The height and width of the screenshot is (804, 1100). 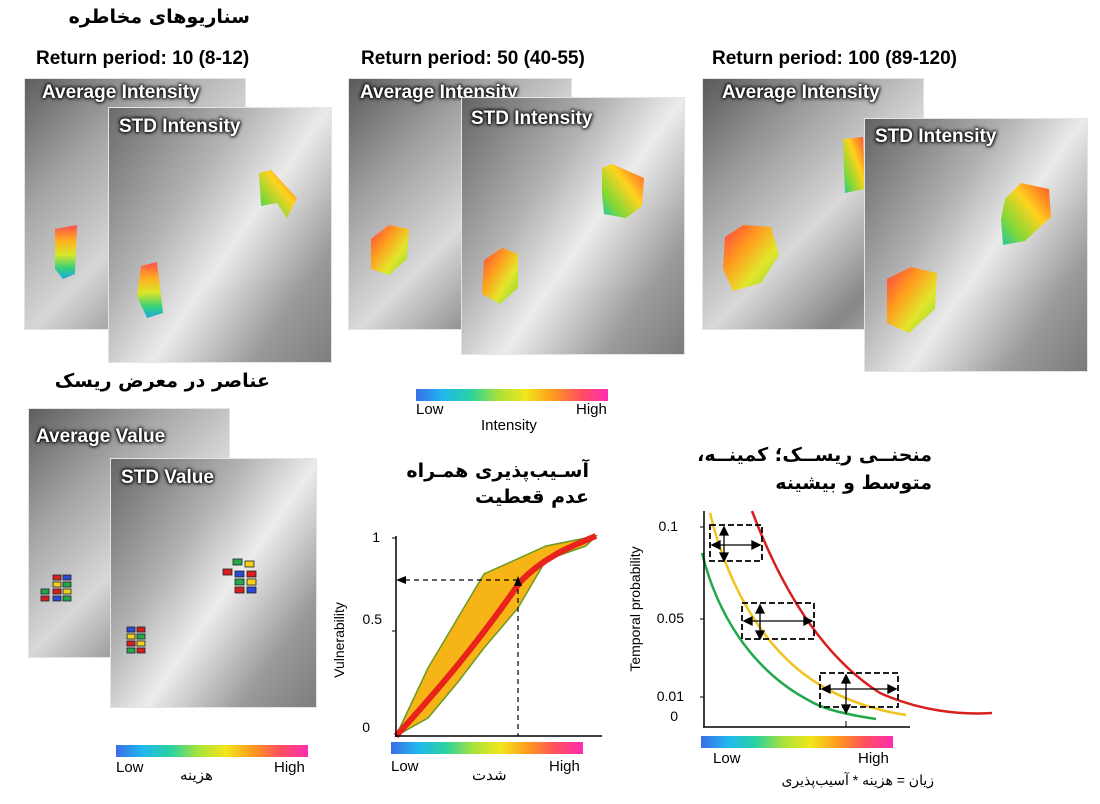 I want to click on mean-vulnerability-curve, so click(x=495, y=636).